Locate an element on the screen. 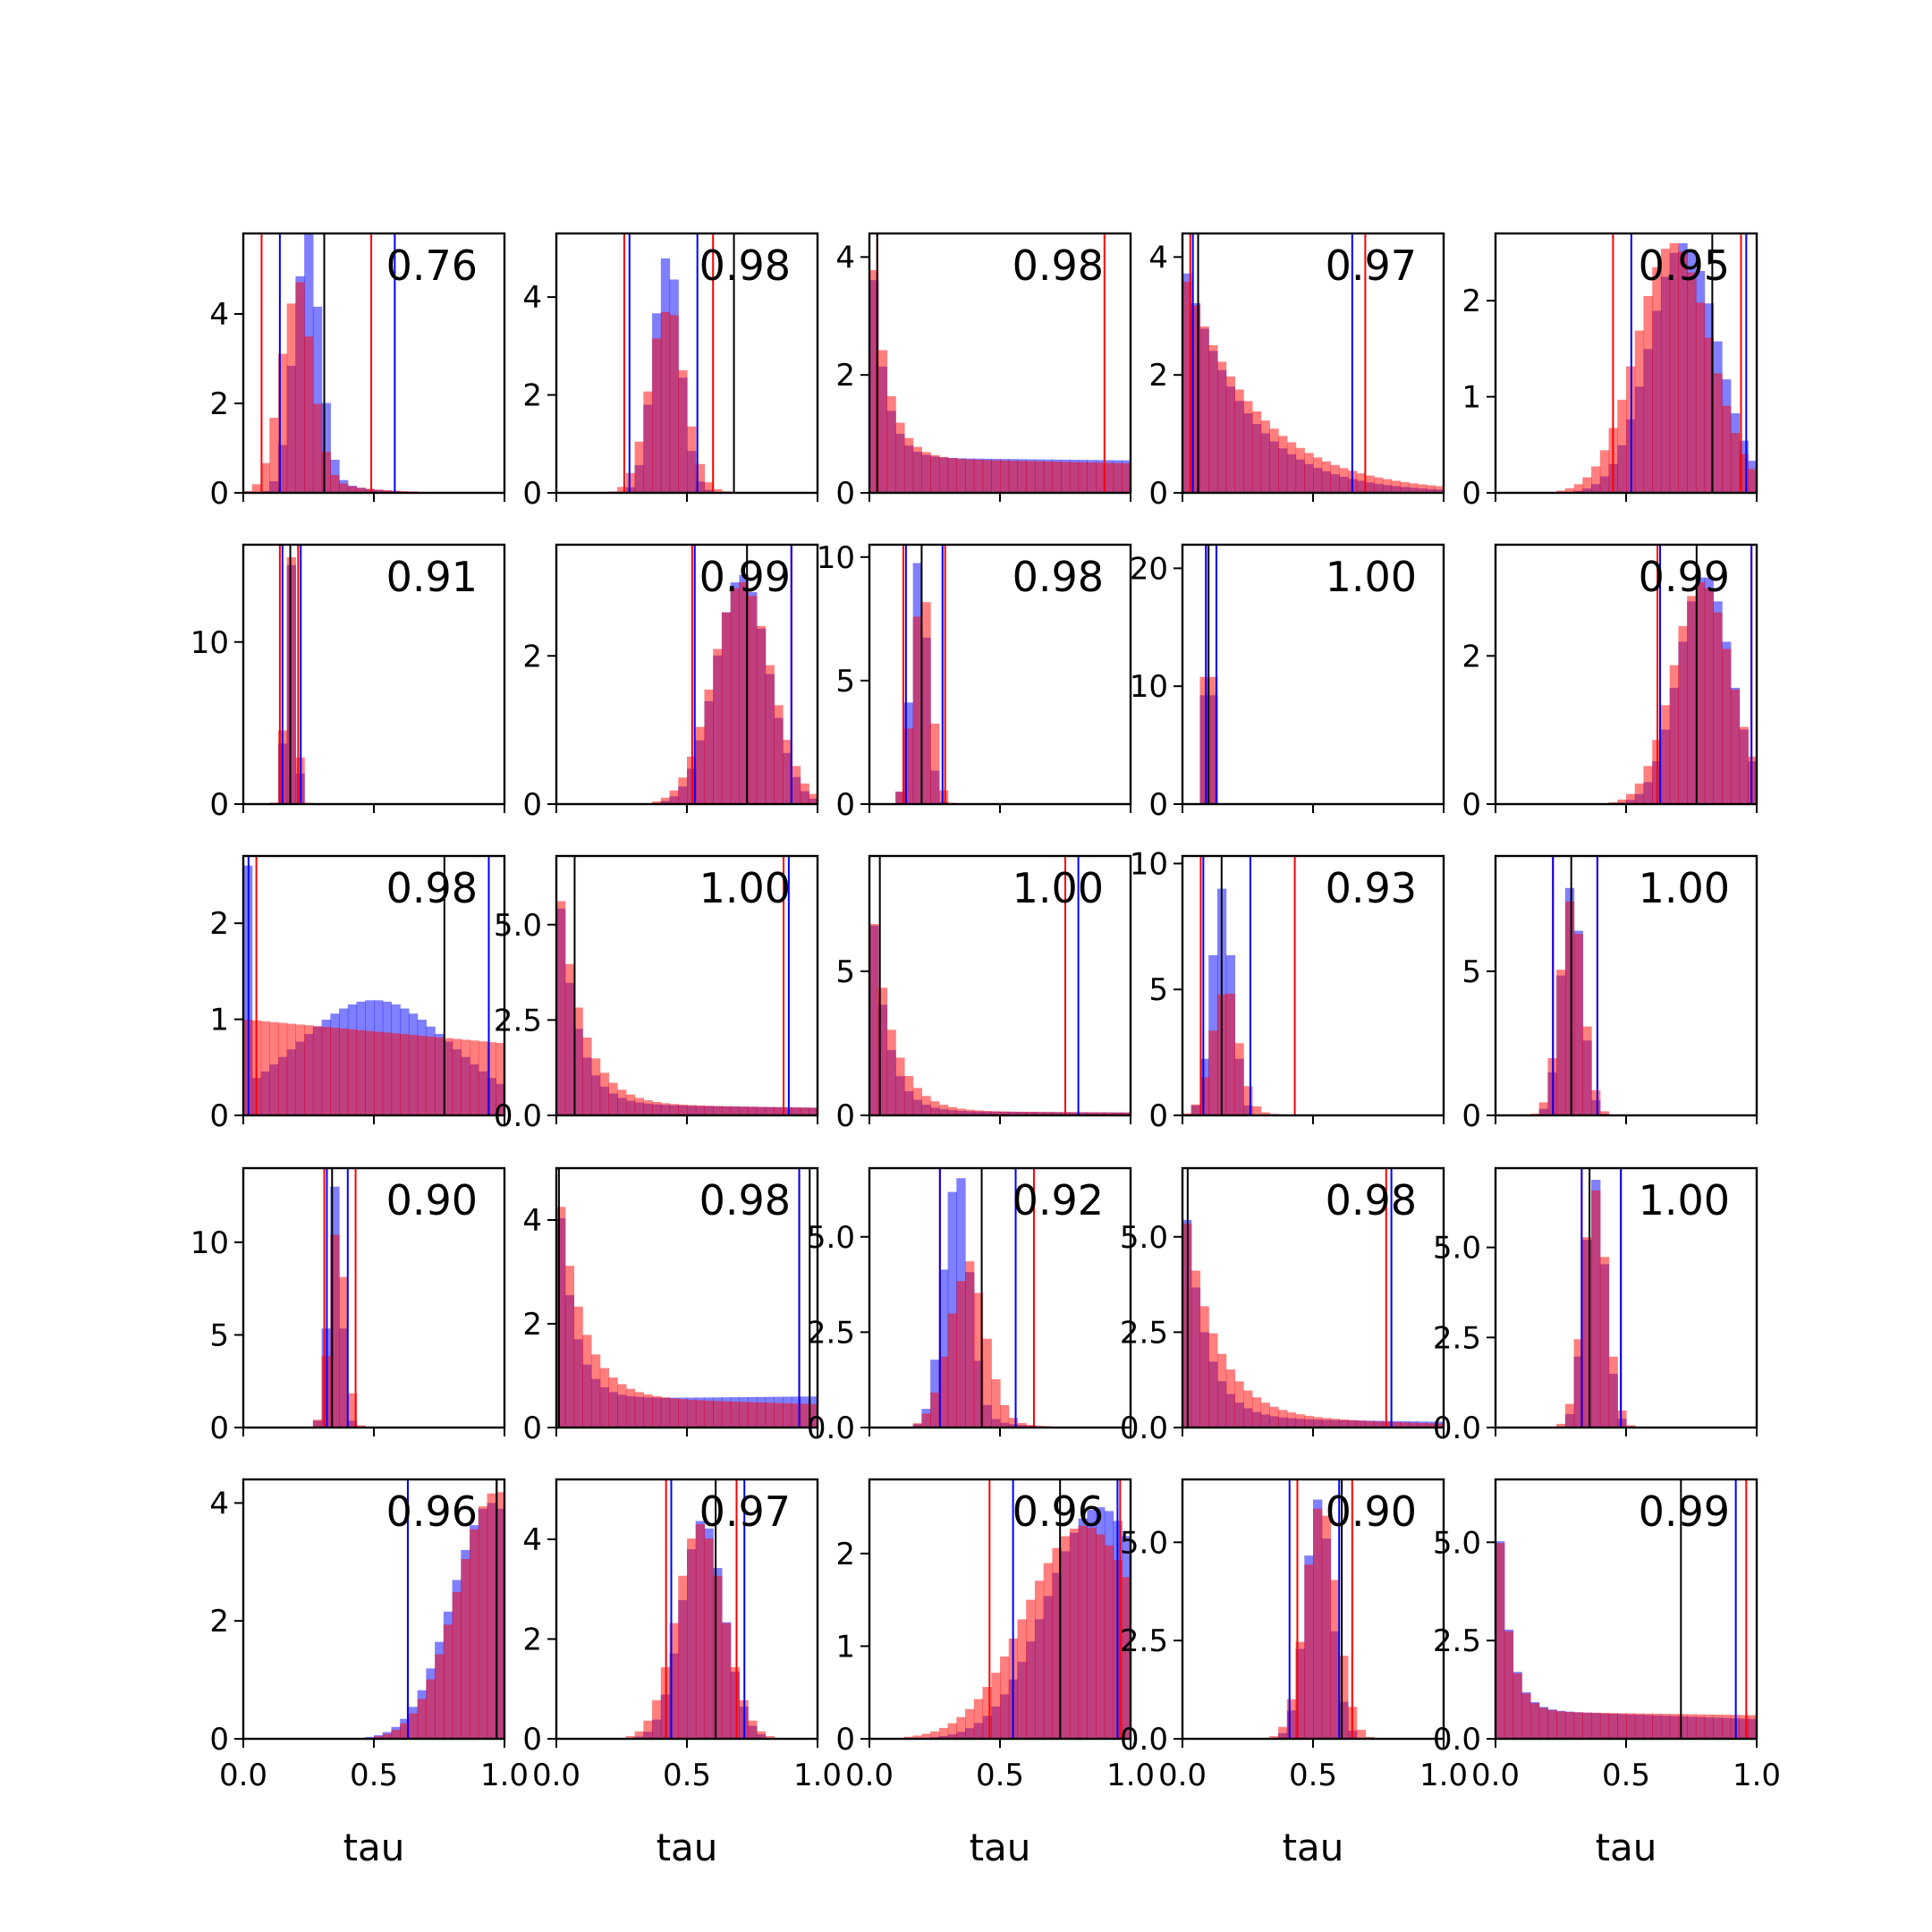 Image resolution: width=1932 pixels, height=1932 pixels. panel-stat-label: 0.95 is located at coordinates (1684, 266).